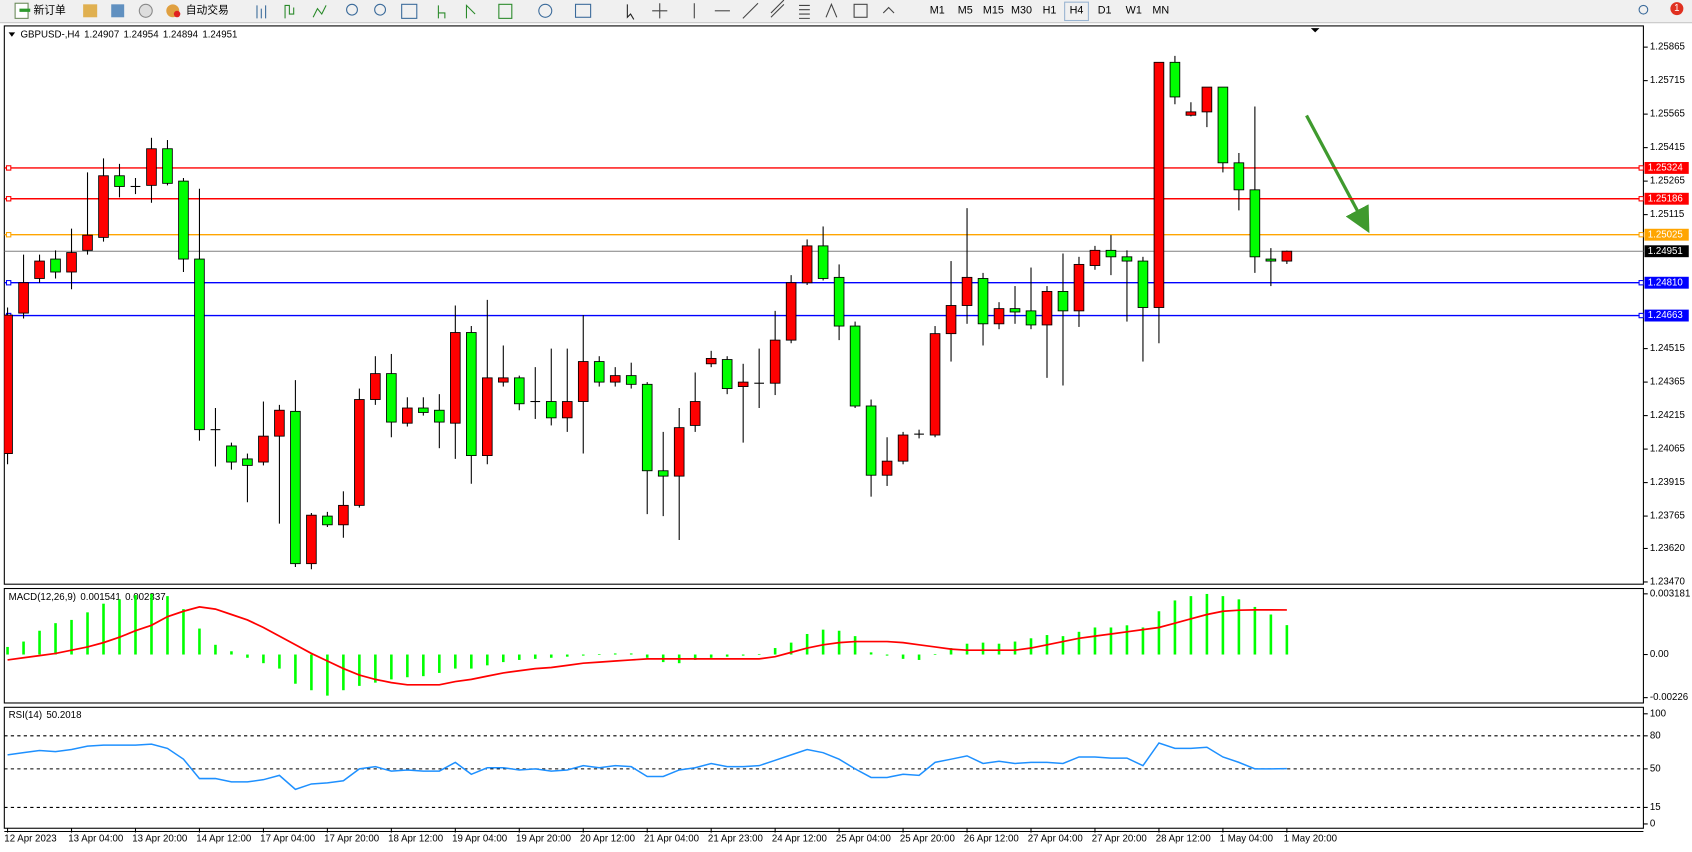  What do you see at coordinates (1134, 11) in the screenshot?
I see `timeframe-button: W1` at bounding box center [1134, 11].